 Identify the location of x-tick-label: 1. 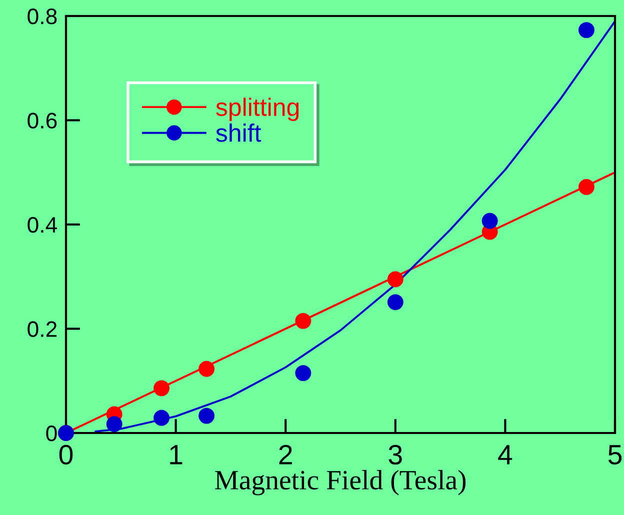
(176, 454).